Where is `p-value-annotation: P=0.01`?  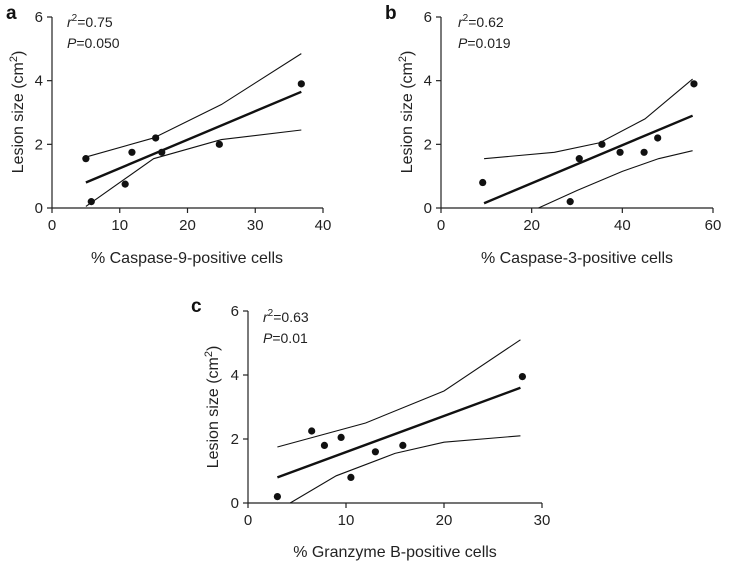
p-value-annotation: P=0.01 is located at coordinates (285, 338).